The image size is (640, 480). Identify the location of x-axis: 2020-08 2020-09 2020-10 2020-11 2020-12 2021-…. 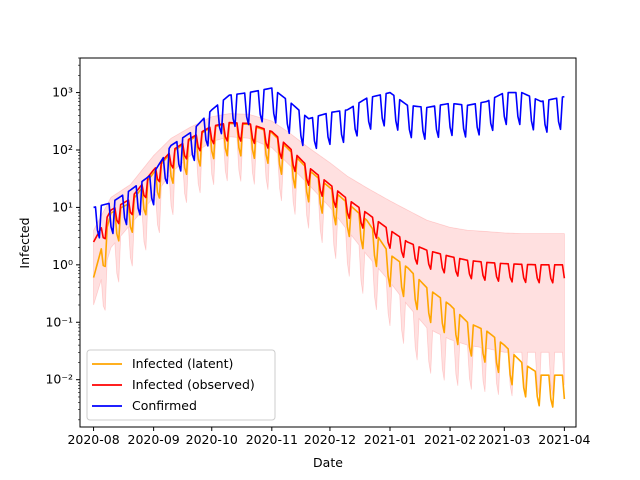
(329, 437).